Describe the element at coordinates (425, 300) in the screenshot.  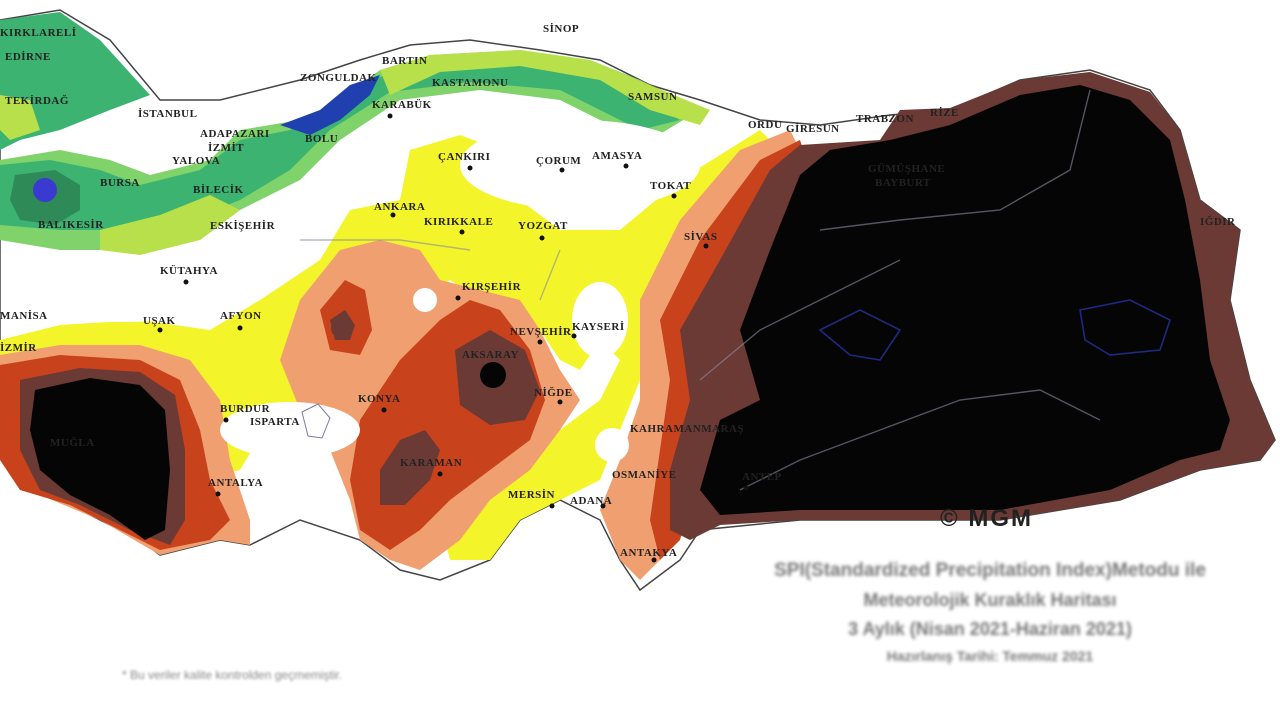
I see `normal-pocket-small` at that location.